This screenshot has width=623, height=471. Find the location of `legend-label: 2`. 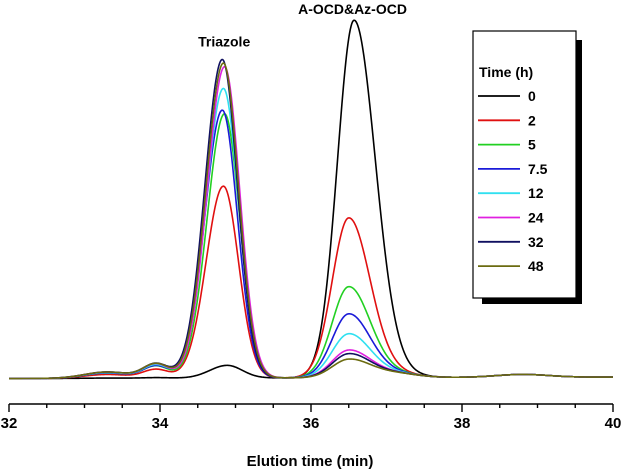

legend-label: 2 is located at coordinates (532, 120).